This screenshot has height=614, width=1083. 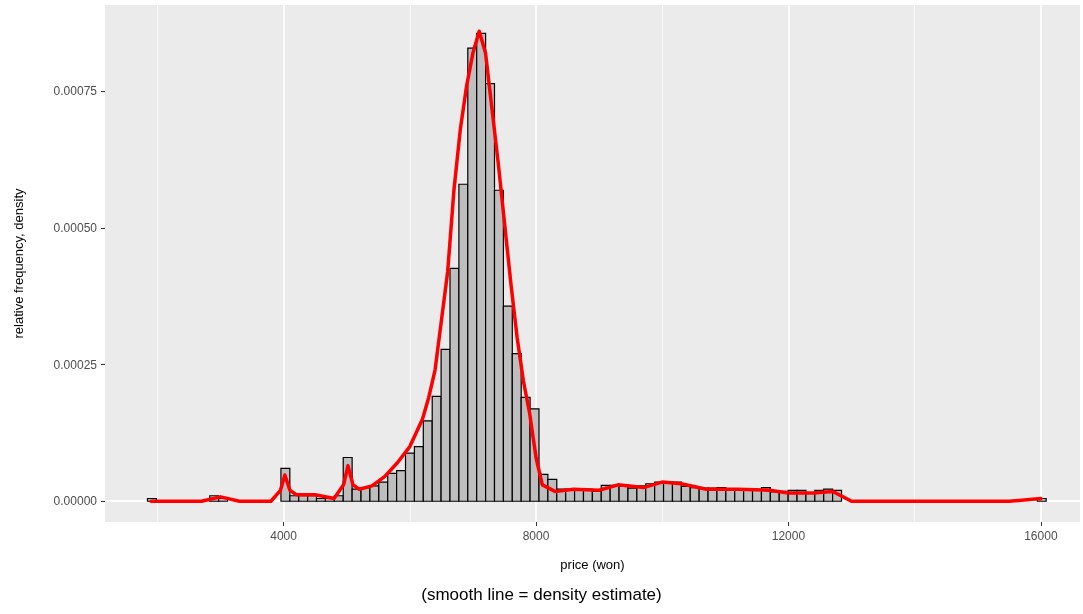 What do you see at coordinates (592, 564) in the screenshot?
I see `x-axis-title: price (won)` at bounding box center [592, 564].